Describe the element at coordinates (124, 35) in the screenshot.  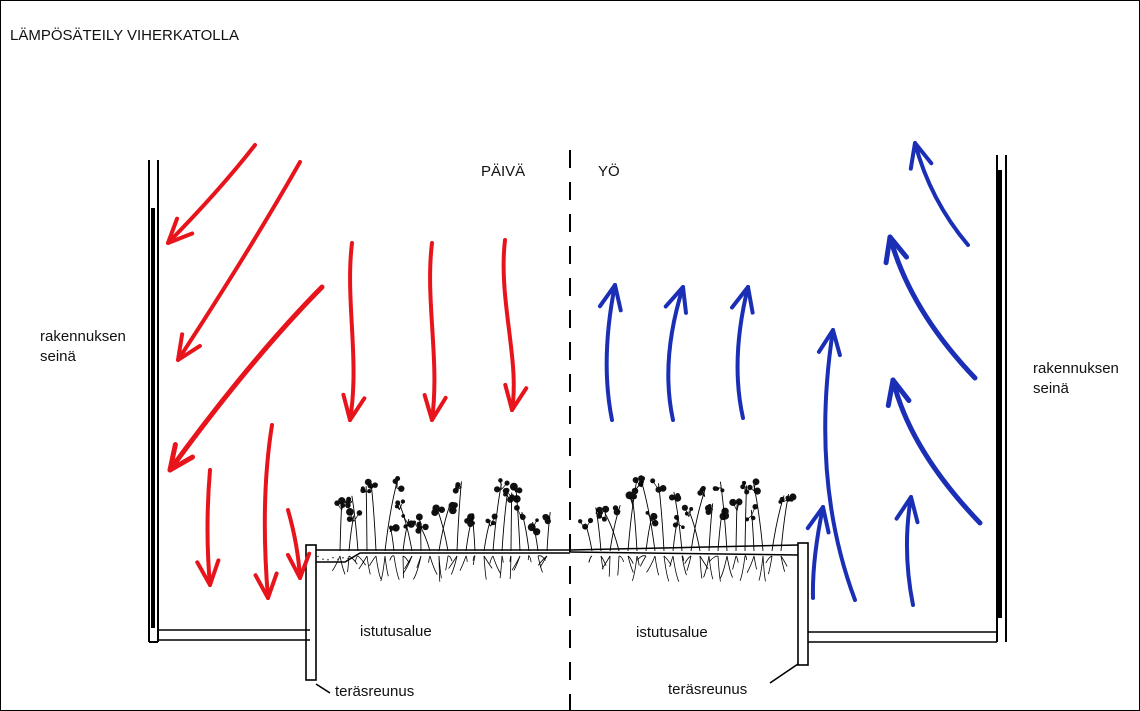
I see `diagram-title: LÄMPÖSÄTEILY VIHERKATOLLA` at that location.